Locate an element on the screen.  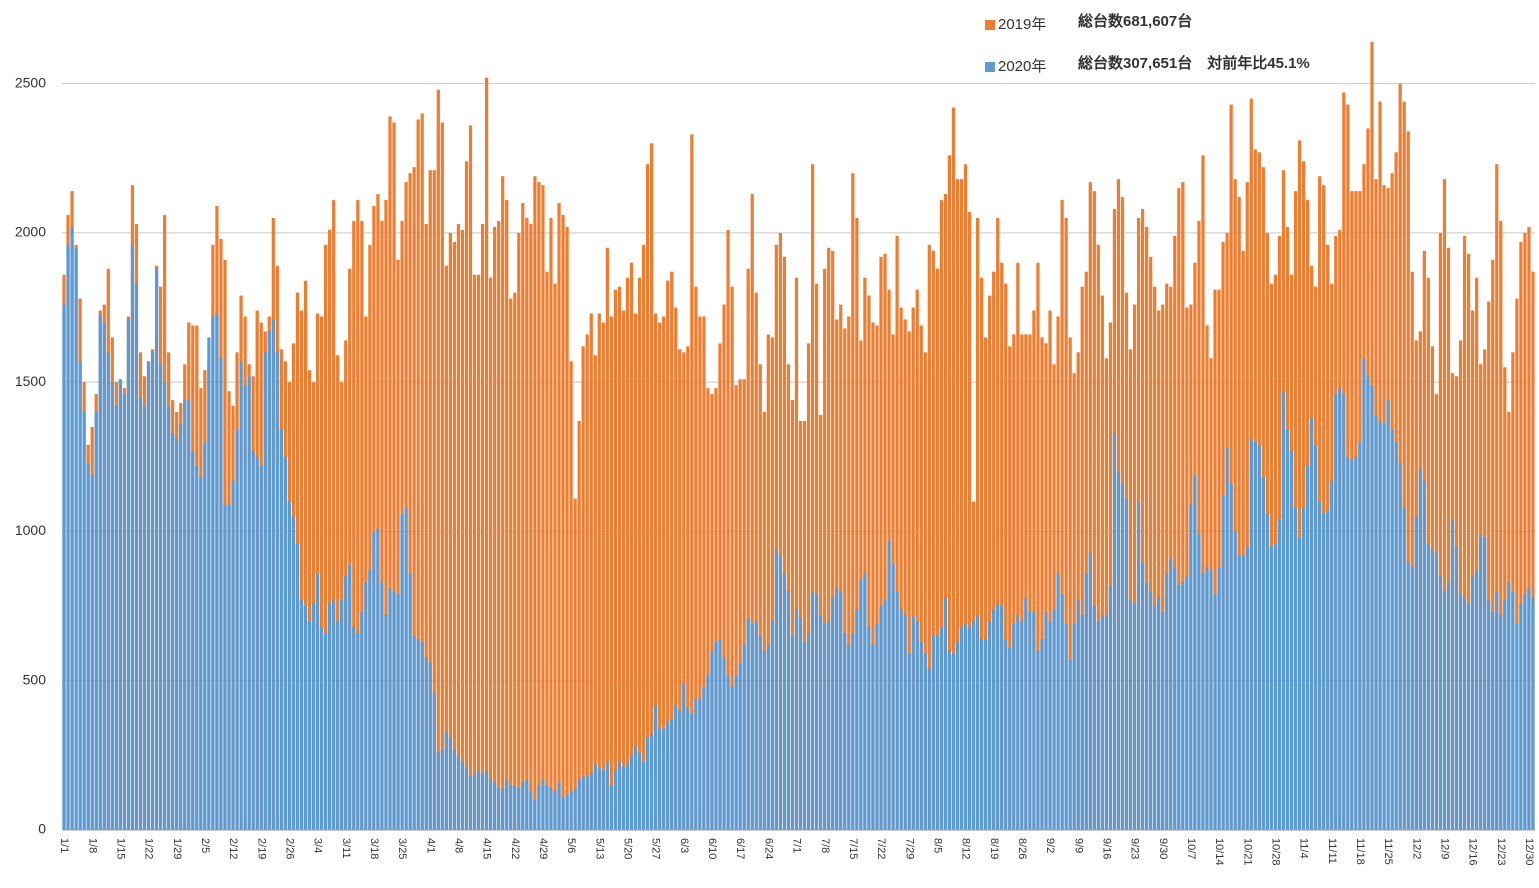
x-tick-label: 2/26 is located at coordinates (289, 848).